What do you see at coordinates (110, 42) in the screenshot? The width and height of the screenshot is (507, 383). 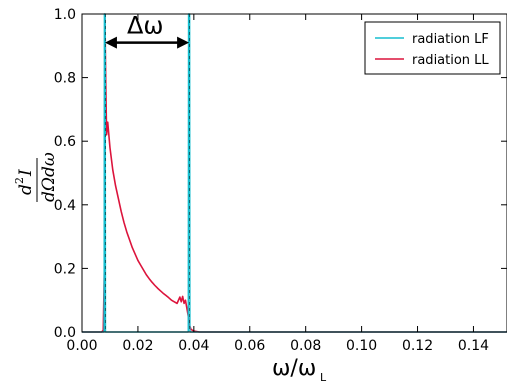 I see `delta-omega-arrow-head-left` at bounding box center [110, 42].